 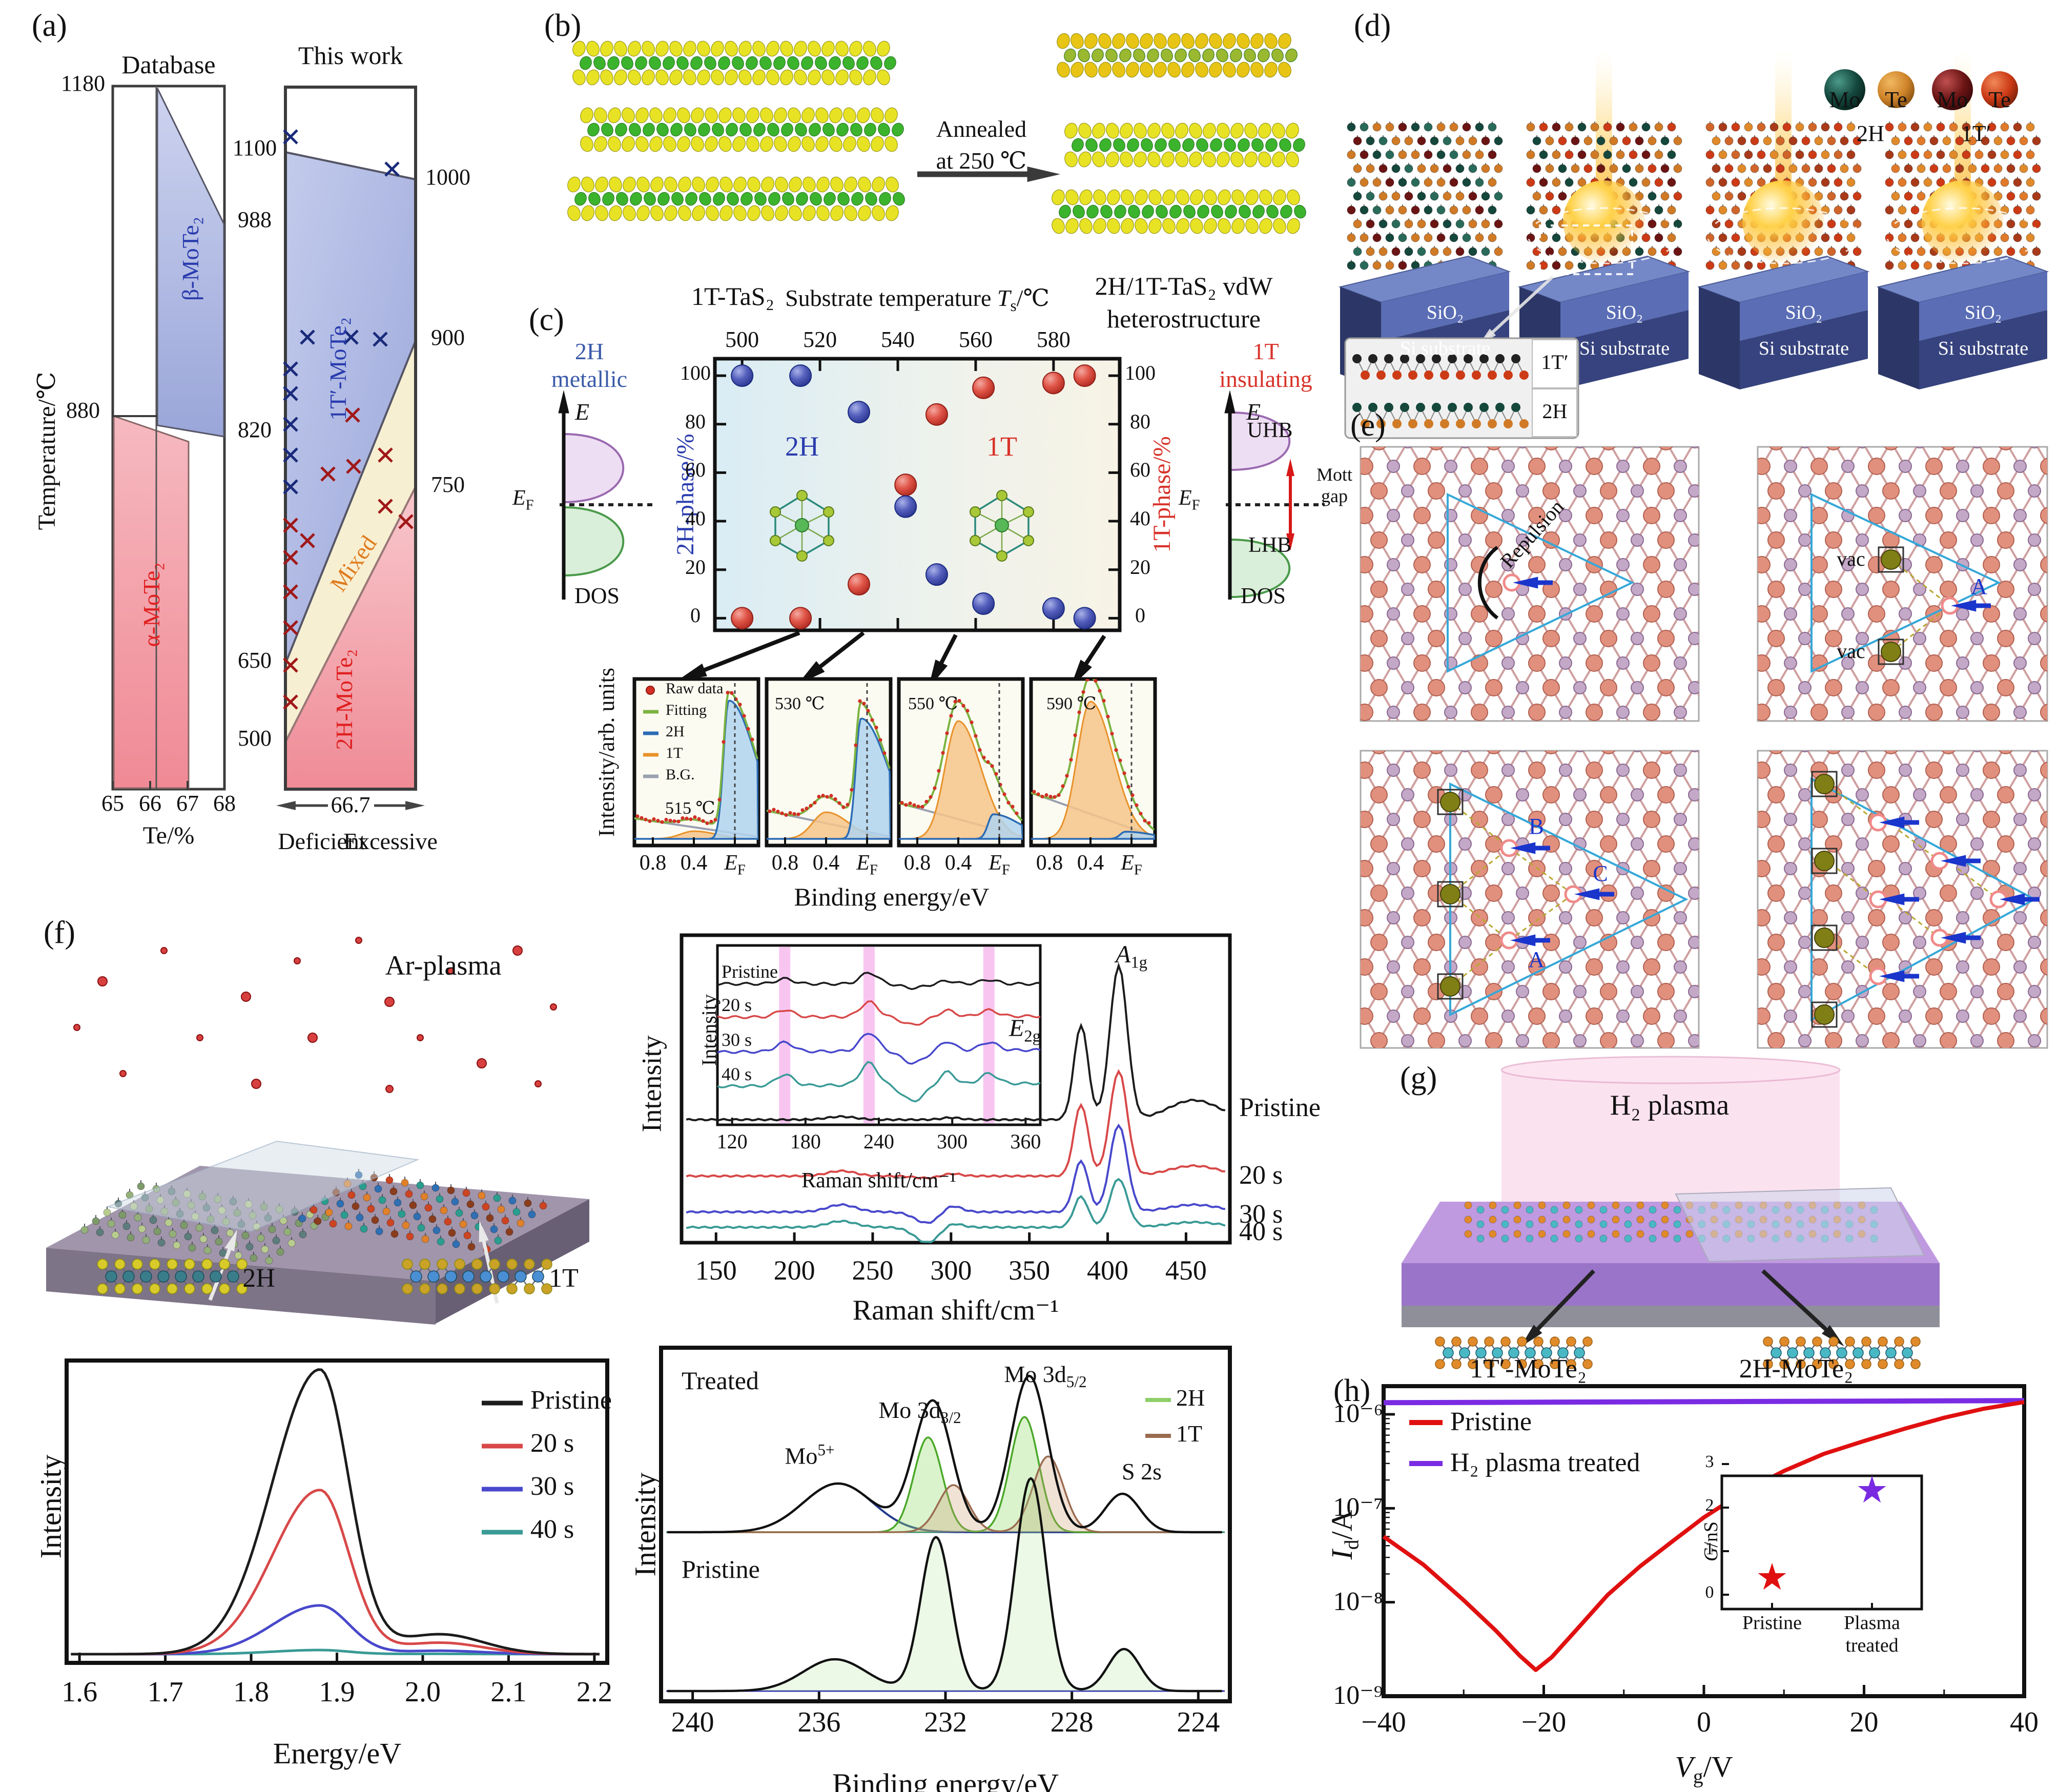 What do you see at coordinates (187, 803) in the screenshot?
I see `te-tick-label: 67` at bounding box center [187, 803].